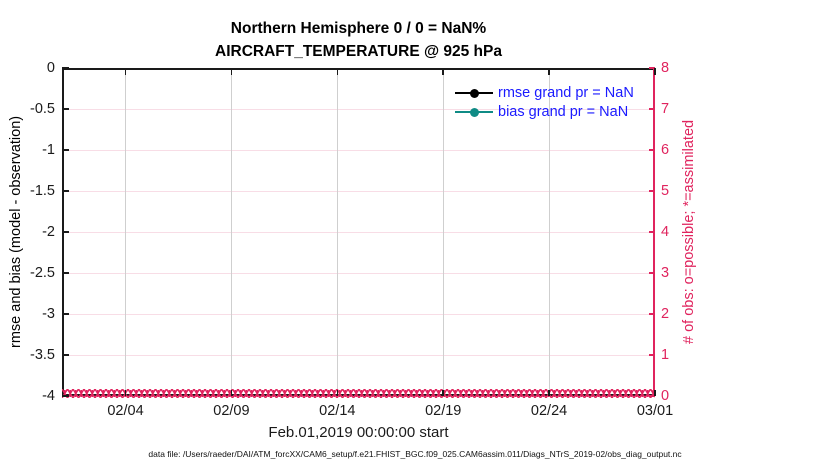 The height and width of the screenshot is (470, 830). Describe the element at coordinates (358, 69) in the screenshot. I see `axis-spine-top` at that location.